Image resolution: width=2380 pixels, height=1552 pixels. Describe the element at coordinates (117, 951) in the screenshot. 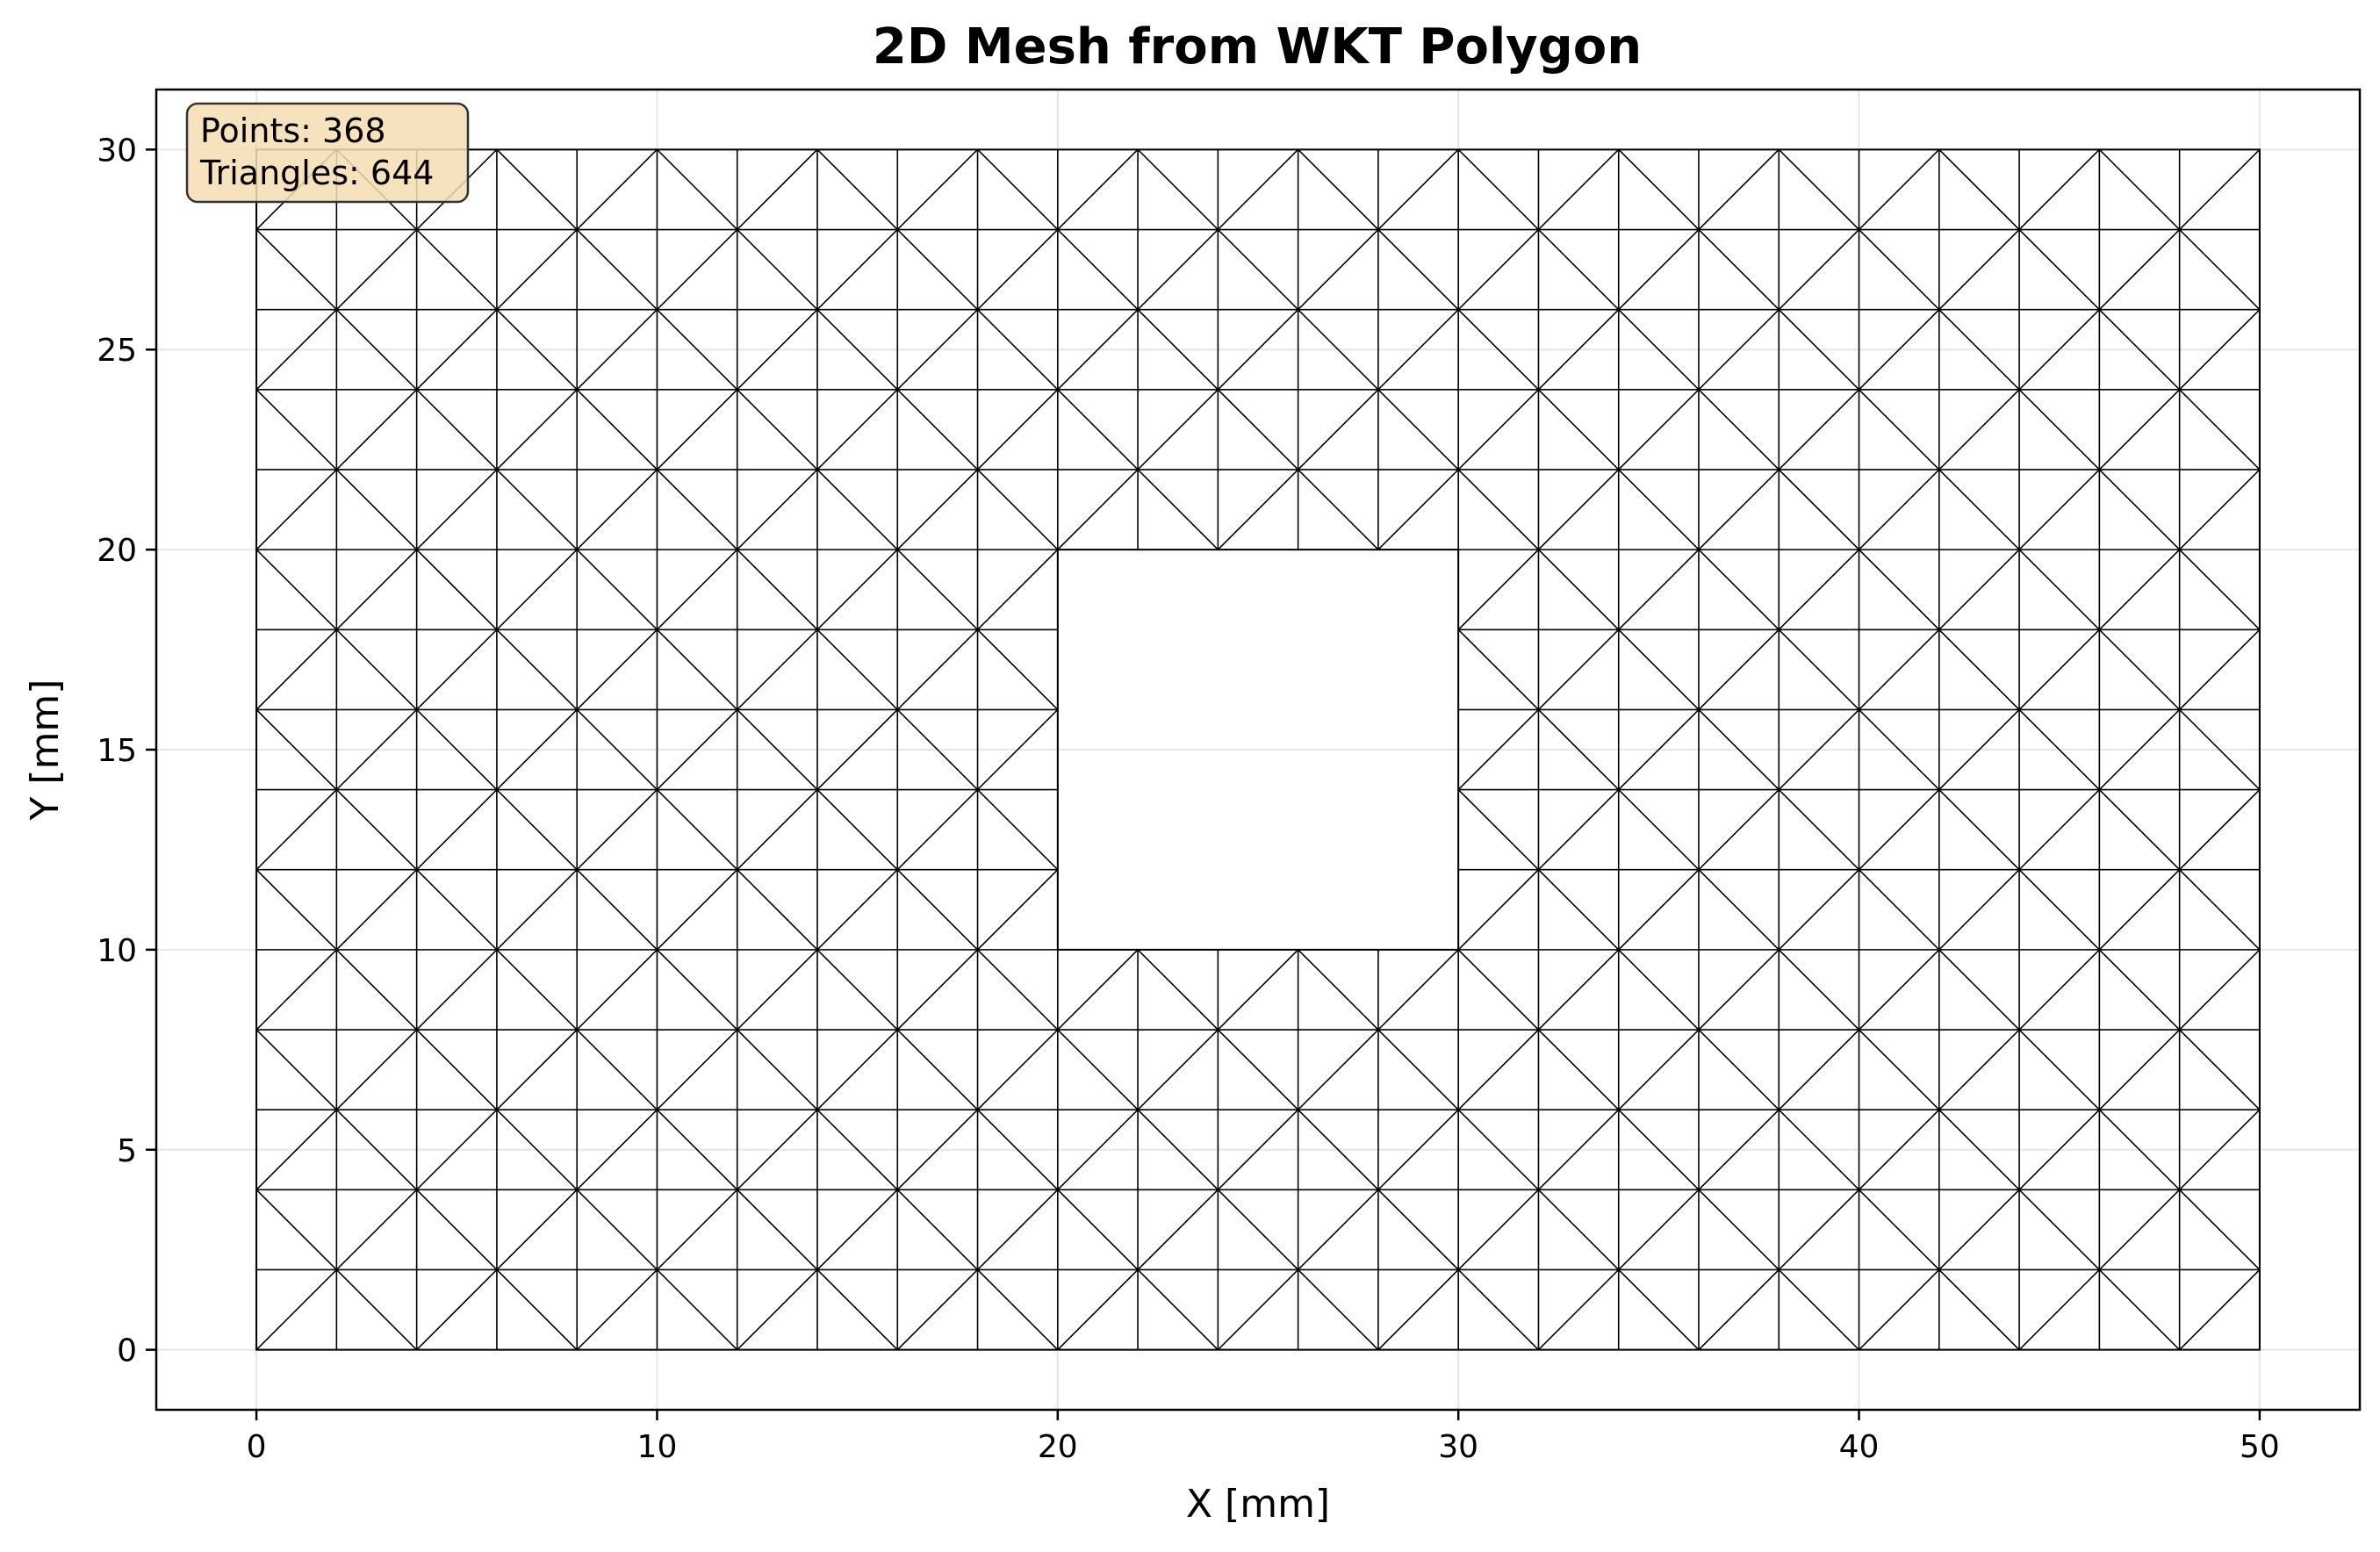

I see `y-tick-label: 10` at that location.